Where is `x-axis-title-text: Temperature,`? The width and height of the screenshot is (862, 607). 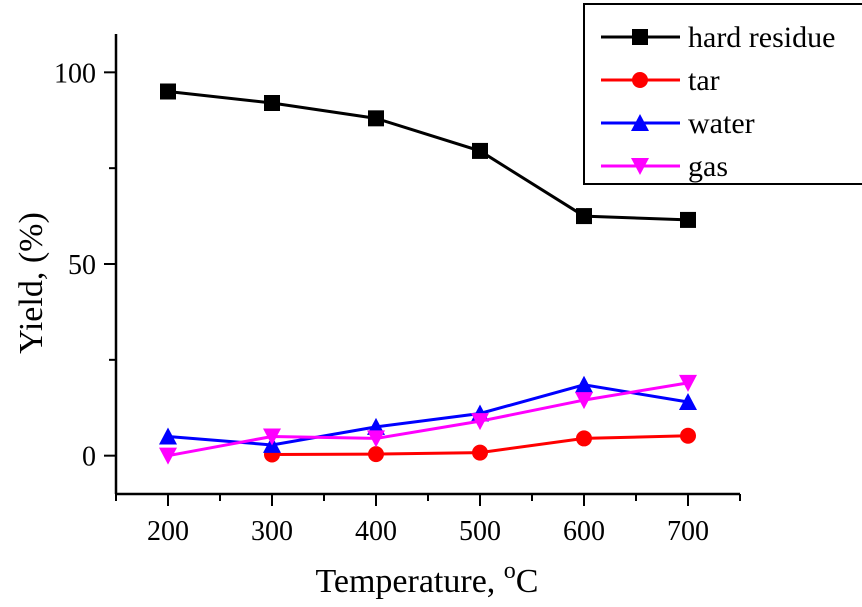 x-axis-title-text: Temperature, is located at coordinates (410, 581).